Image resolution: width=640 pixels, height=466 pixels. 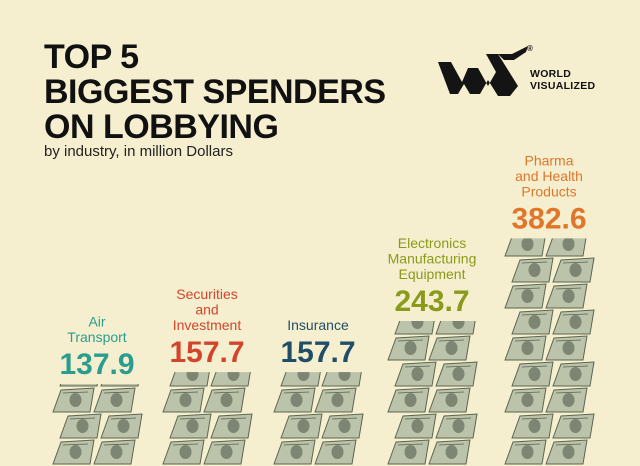 I want to click on category-label-pharma-and-health-products: Pharma, so click(x=548, y=160).